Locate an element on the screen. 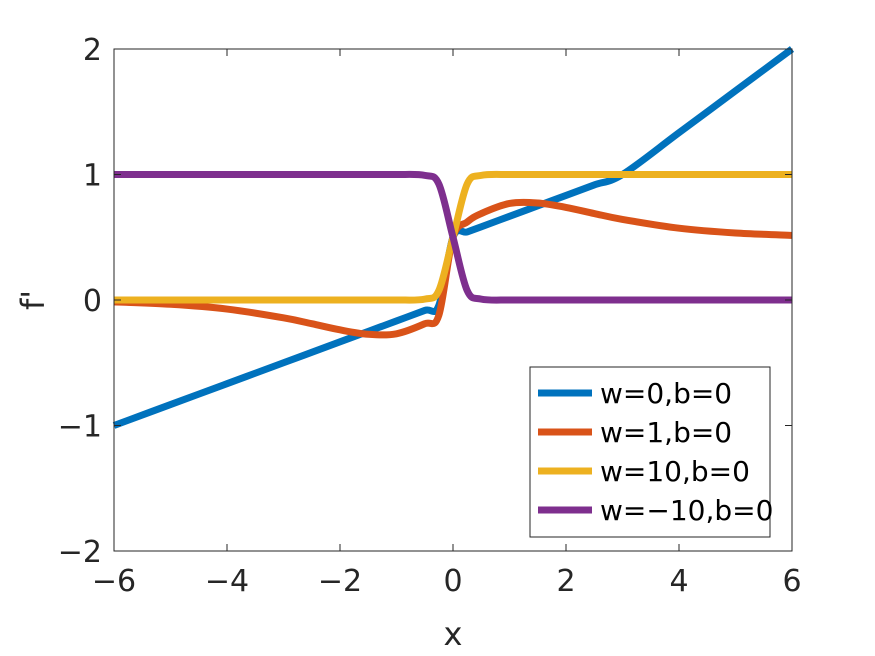 The width and height of the screenshot is (875, 656). x-tick-label: 6 is located at coordinates (791, 581).